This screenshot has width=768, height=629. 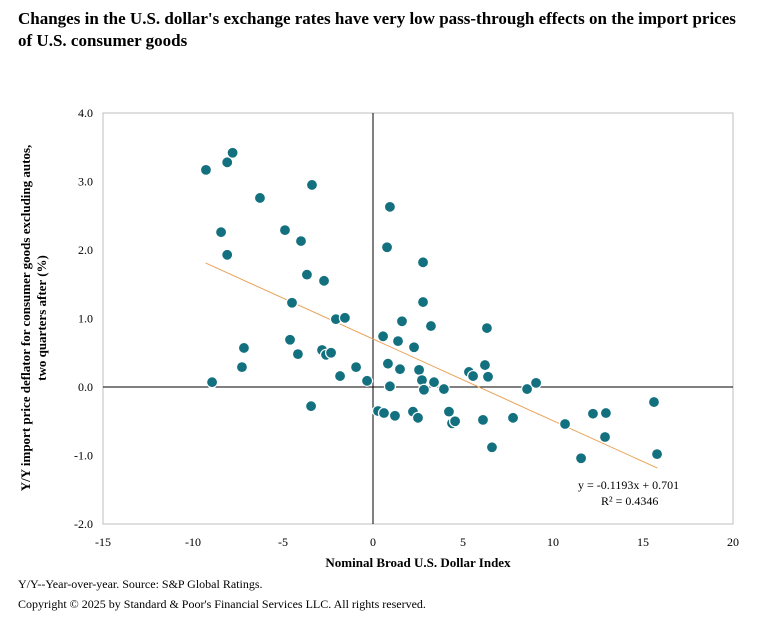 What do you see at coordinates (85, 182) in the screenshot?
I see `y-tick-label: 3.0` at bounding box center [85, 182].